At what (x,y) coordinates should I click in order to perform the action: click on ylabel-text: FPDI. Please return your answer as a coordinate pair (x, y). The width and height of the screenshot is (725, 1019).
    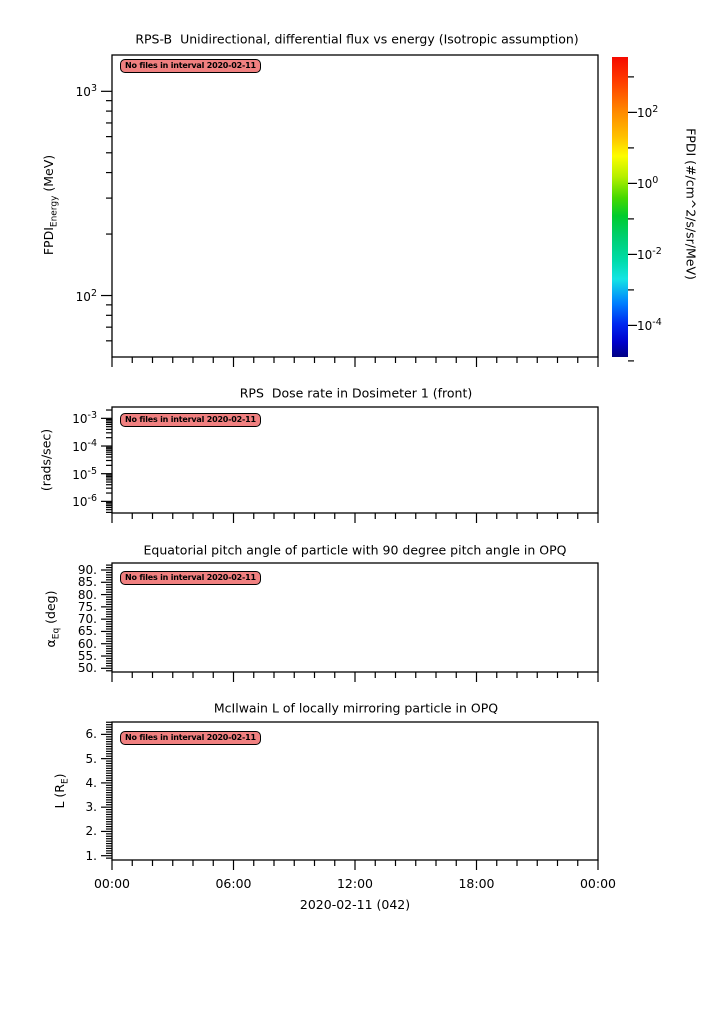
    Looking at the image, I should click on (48, 241).